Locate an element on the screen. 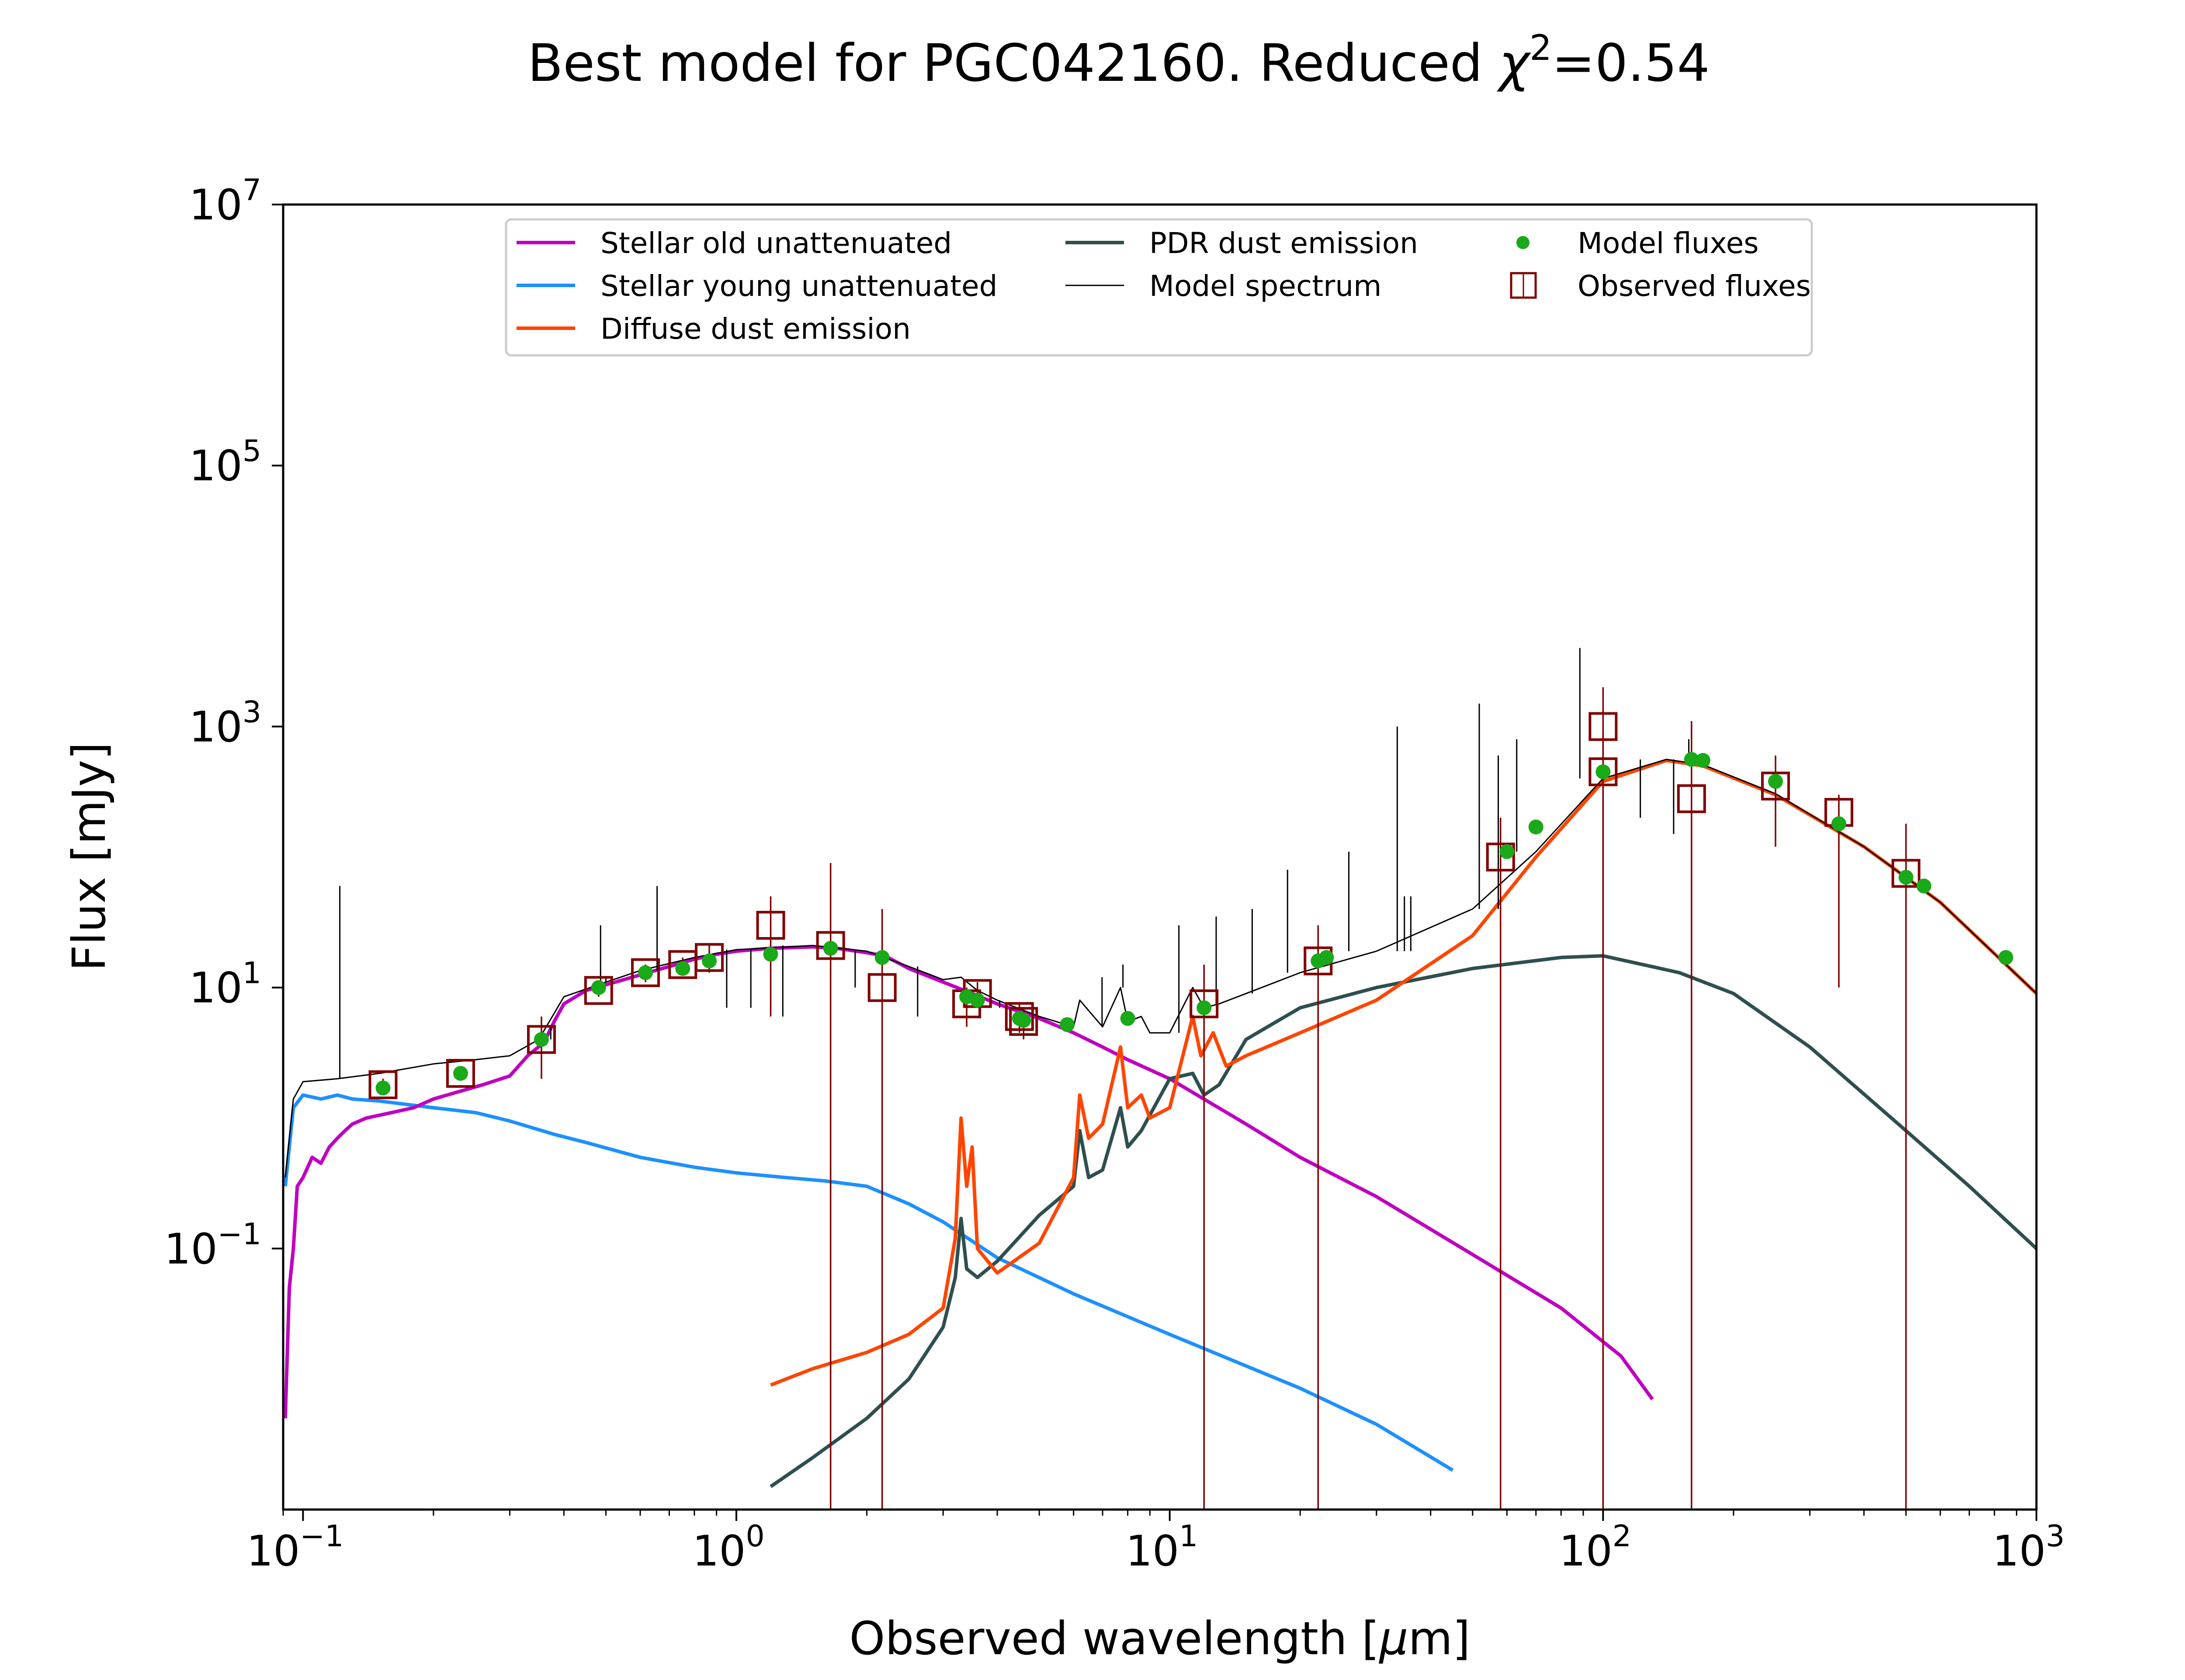  y-tick-label: 10⁵ is located at coordinates (225, 462).